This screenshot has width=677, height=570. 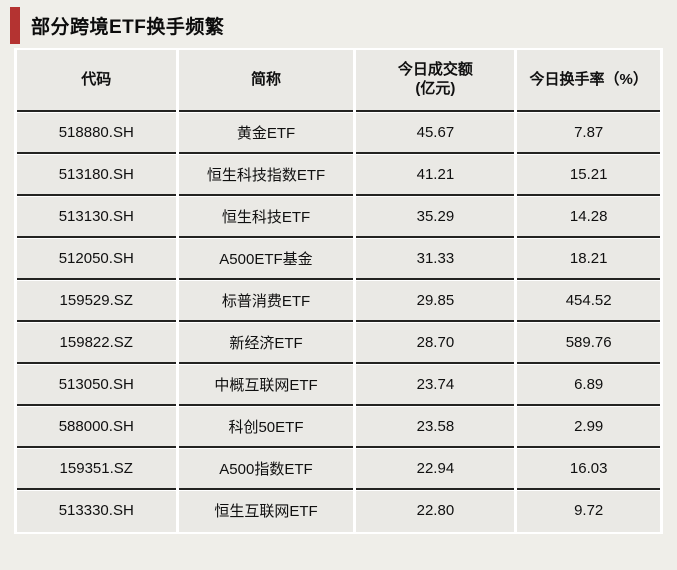 I want to click on cell-code: 518880.SH, so click(x=96, y=133).